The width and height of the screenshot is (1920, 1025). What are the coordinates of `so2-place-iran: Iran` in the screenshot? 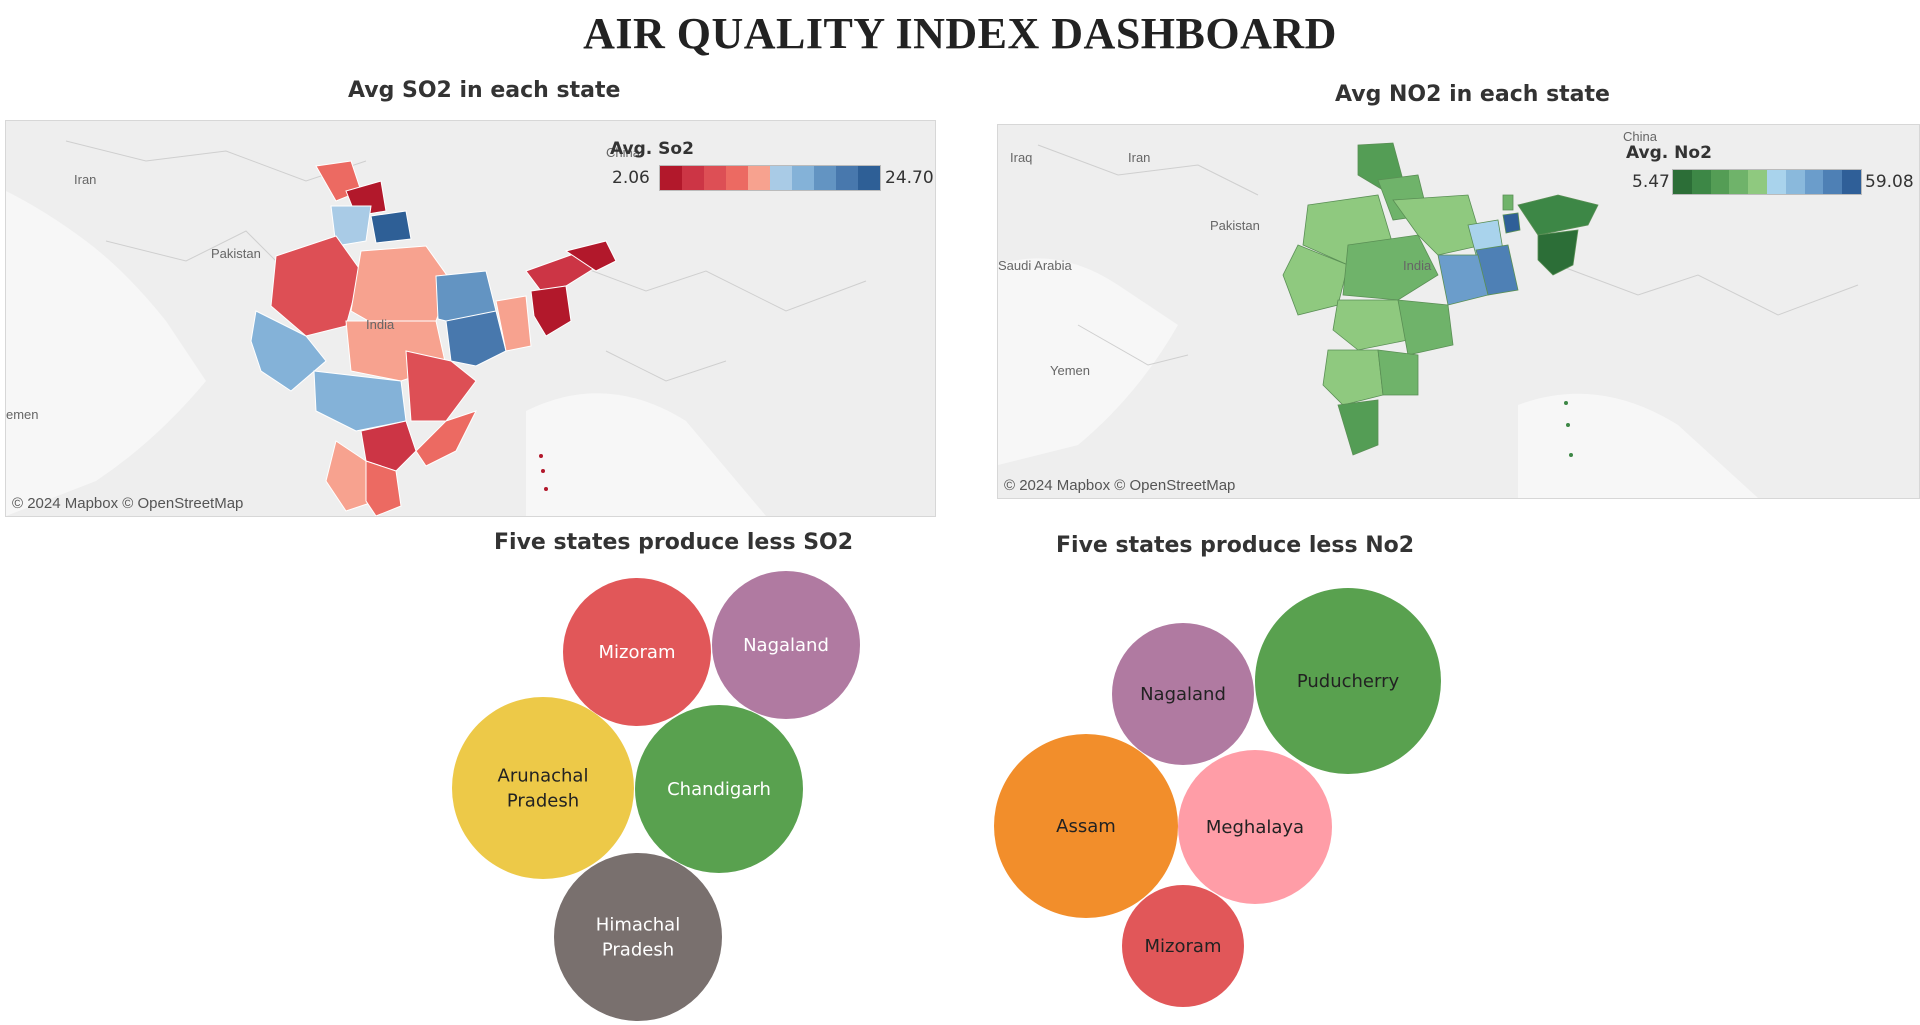 It's located at (85, 179).